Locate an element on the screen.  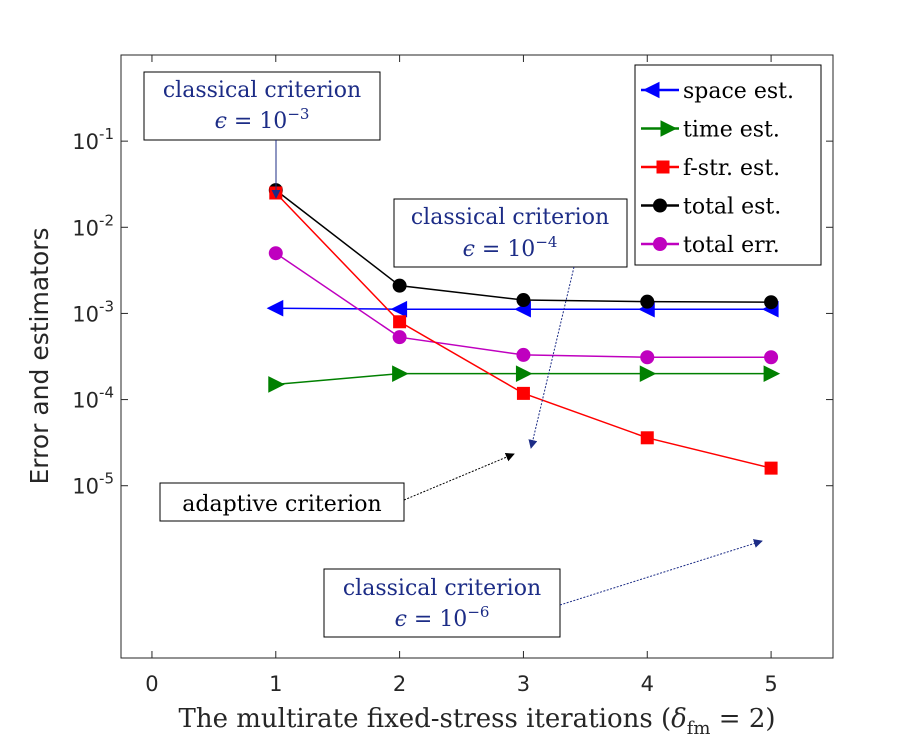
annotation-adaptive-box is located at coordinates (282, 502).